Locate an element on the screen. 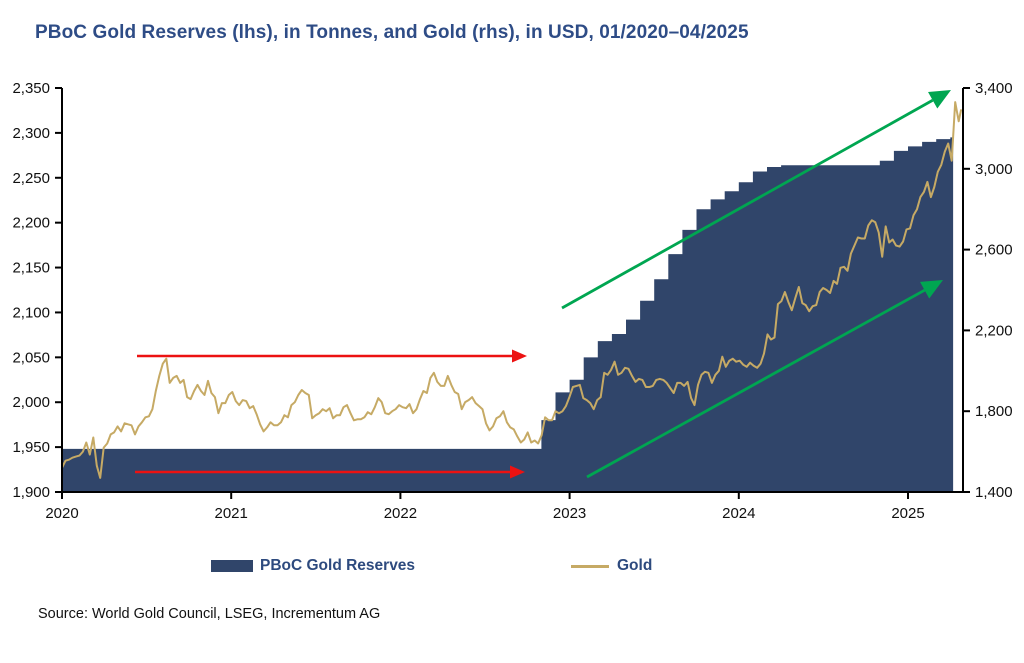  x-tick-label: 2021 is located at coordinates (231, 513).